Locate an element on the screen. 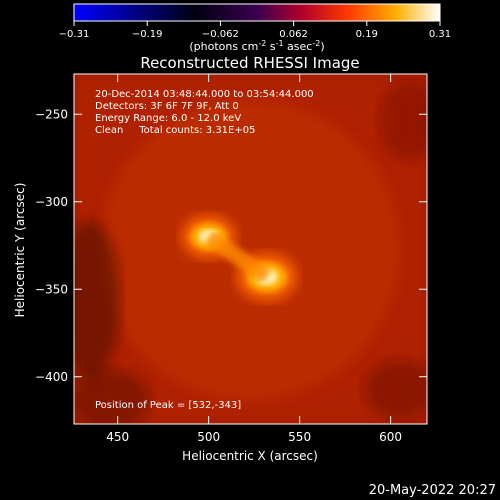 The width and height of the screenshot is (500, 500). annotation-line: Energy Range: 6.0 - 12.0 keV is located at coordinates (168, 118).